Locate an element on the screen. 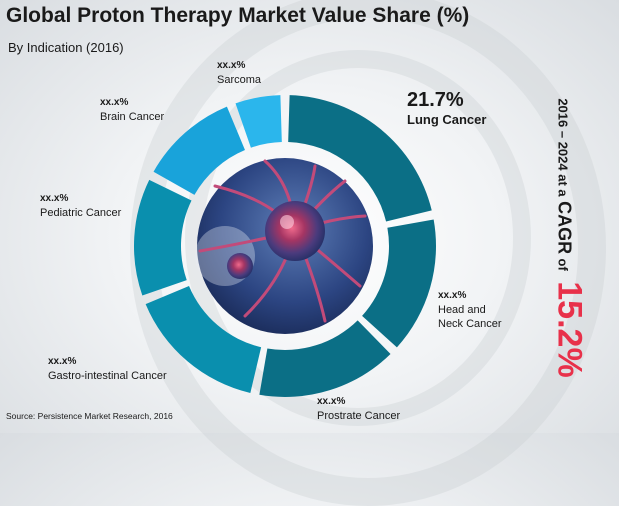 The width and height of the screenshot is (619, 506). label-prostrate-cancer: xx.x% Prostrate Cancer is located at coordinates (358, 409).